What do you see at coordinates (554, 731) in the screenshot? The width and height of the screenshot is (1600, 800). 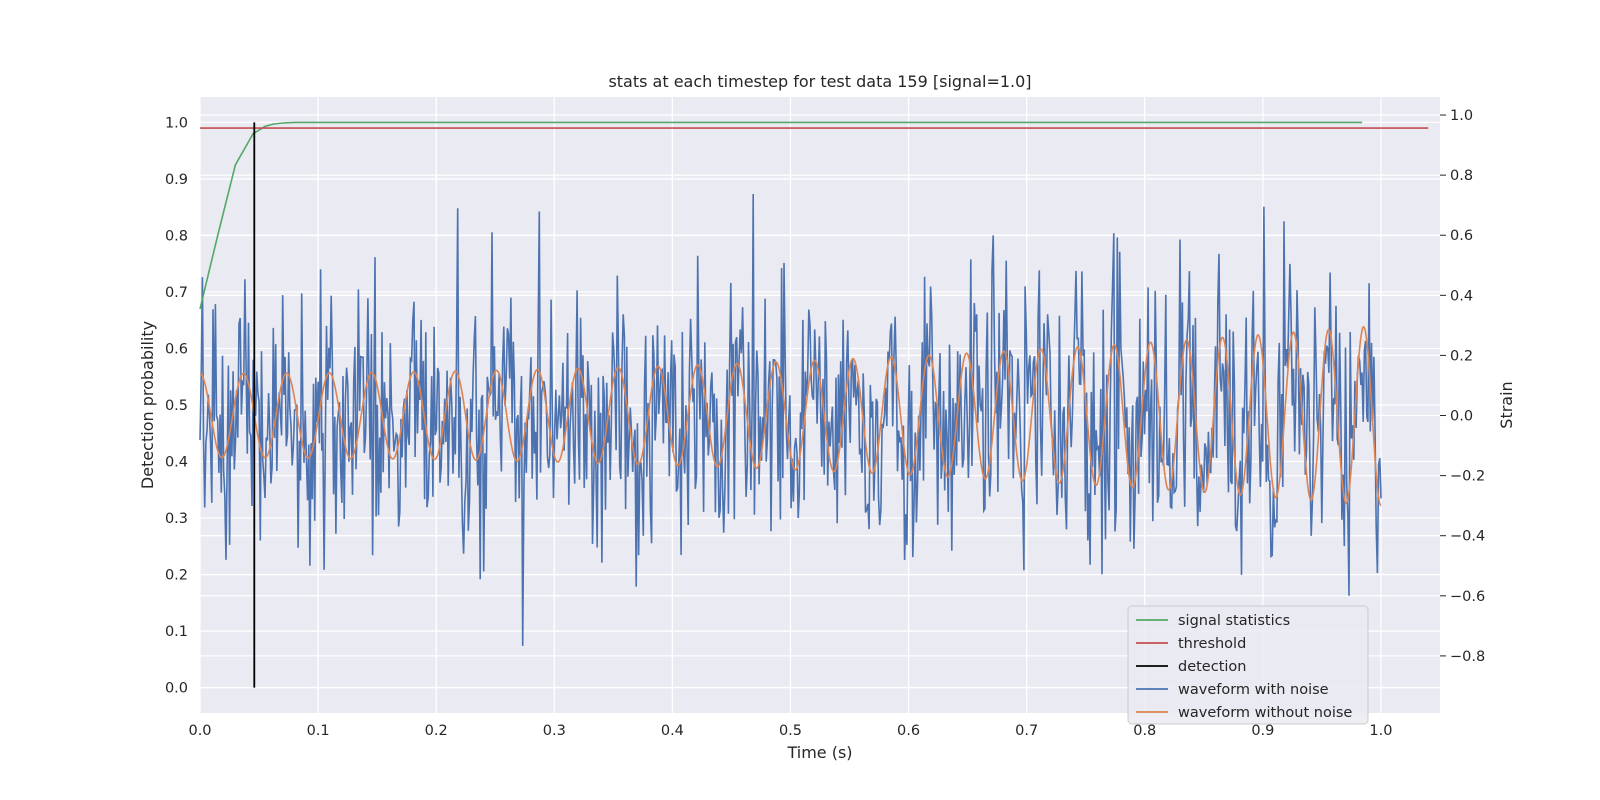 I see `x-tick-label: 0.3` at bounding box center [554, 731].